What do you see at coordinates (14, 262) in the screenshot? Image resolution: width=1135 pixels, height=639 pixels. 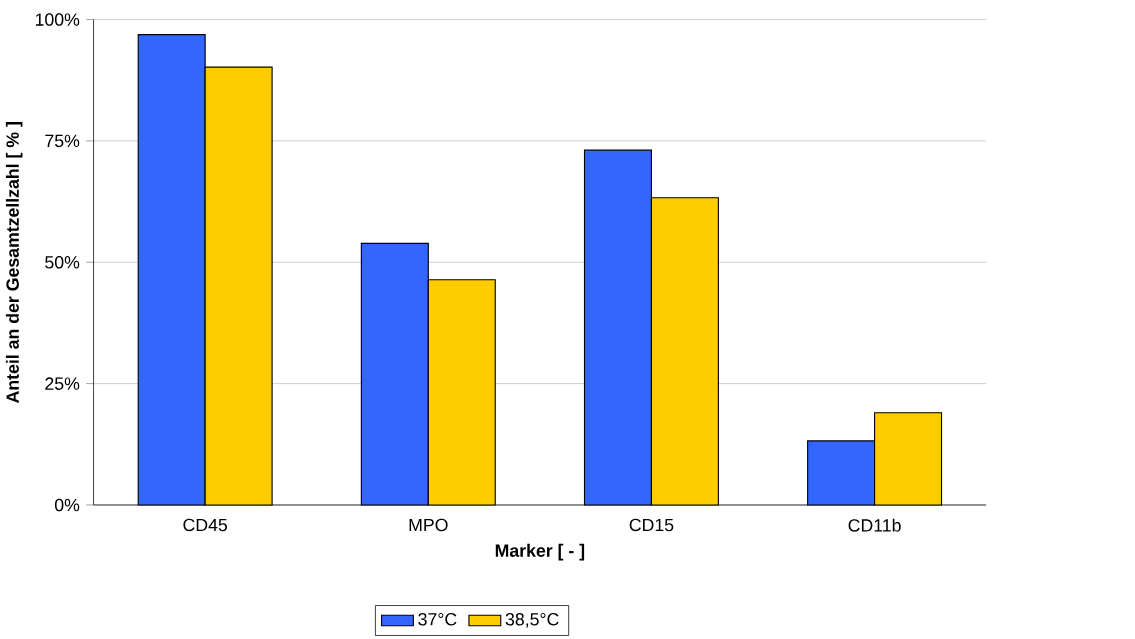 I see `y-axis-title: Anteil an der Gesamtzellzahl [ % ]` at bounding box center [14, 262].